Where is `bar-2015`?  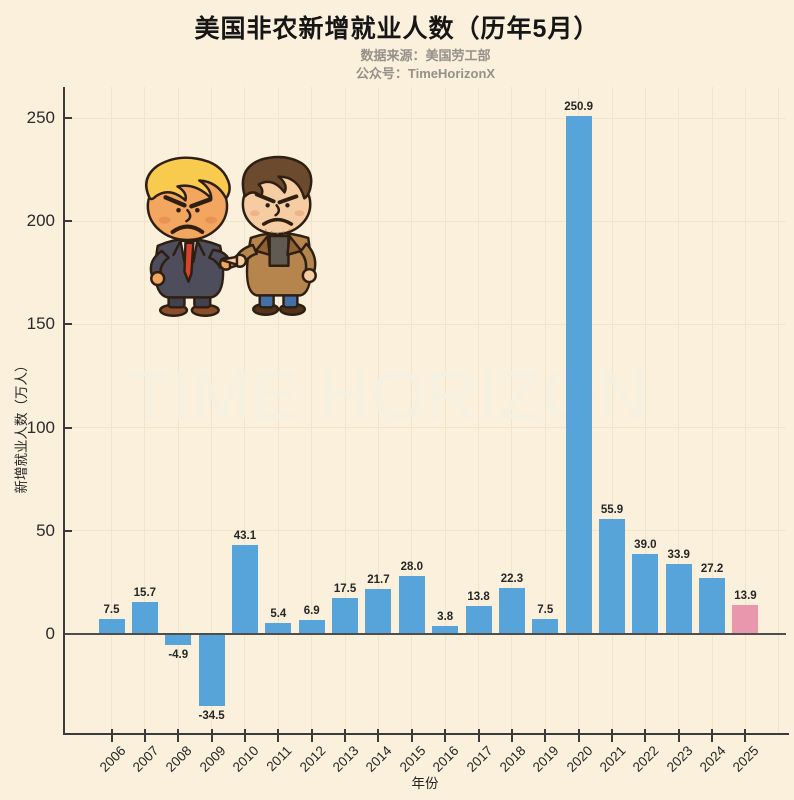 bar-2015 is located at coordinates (411, 605).